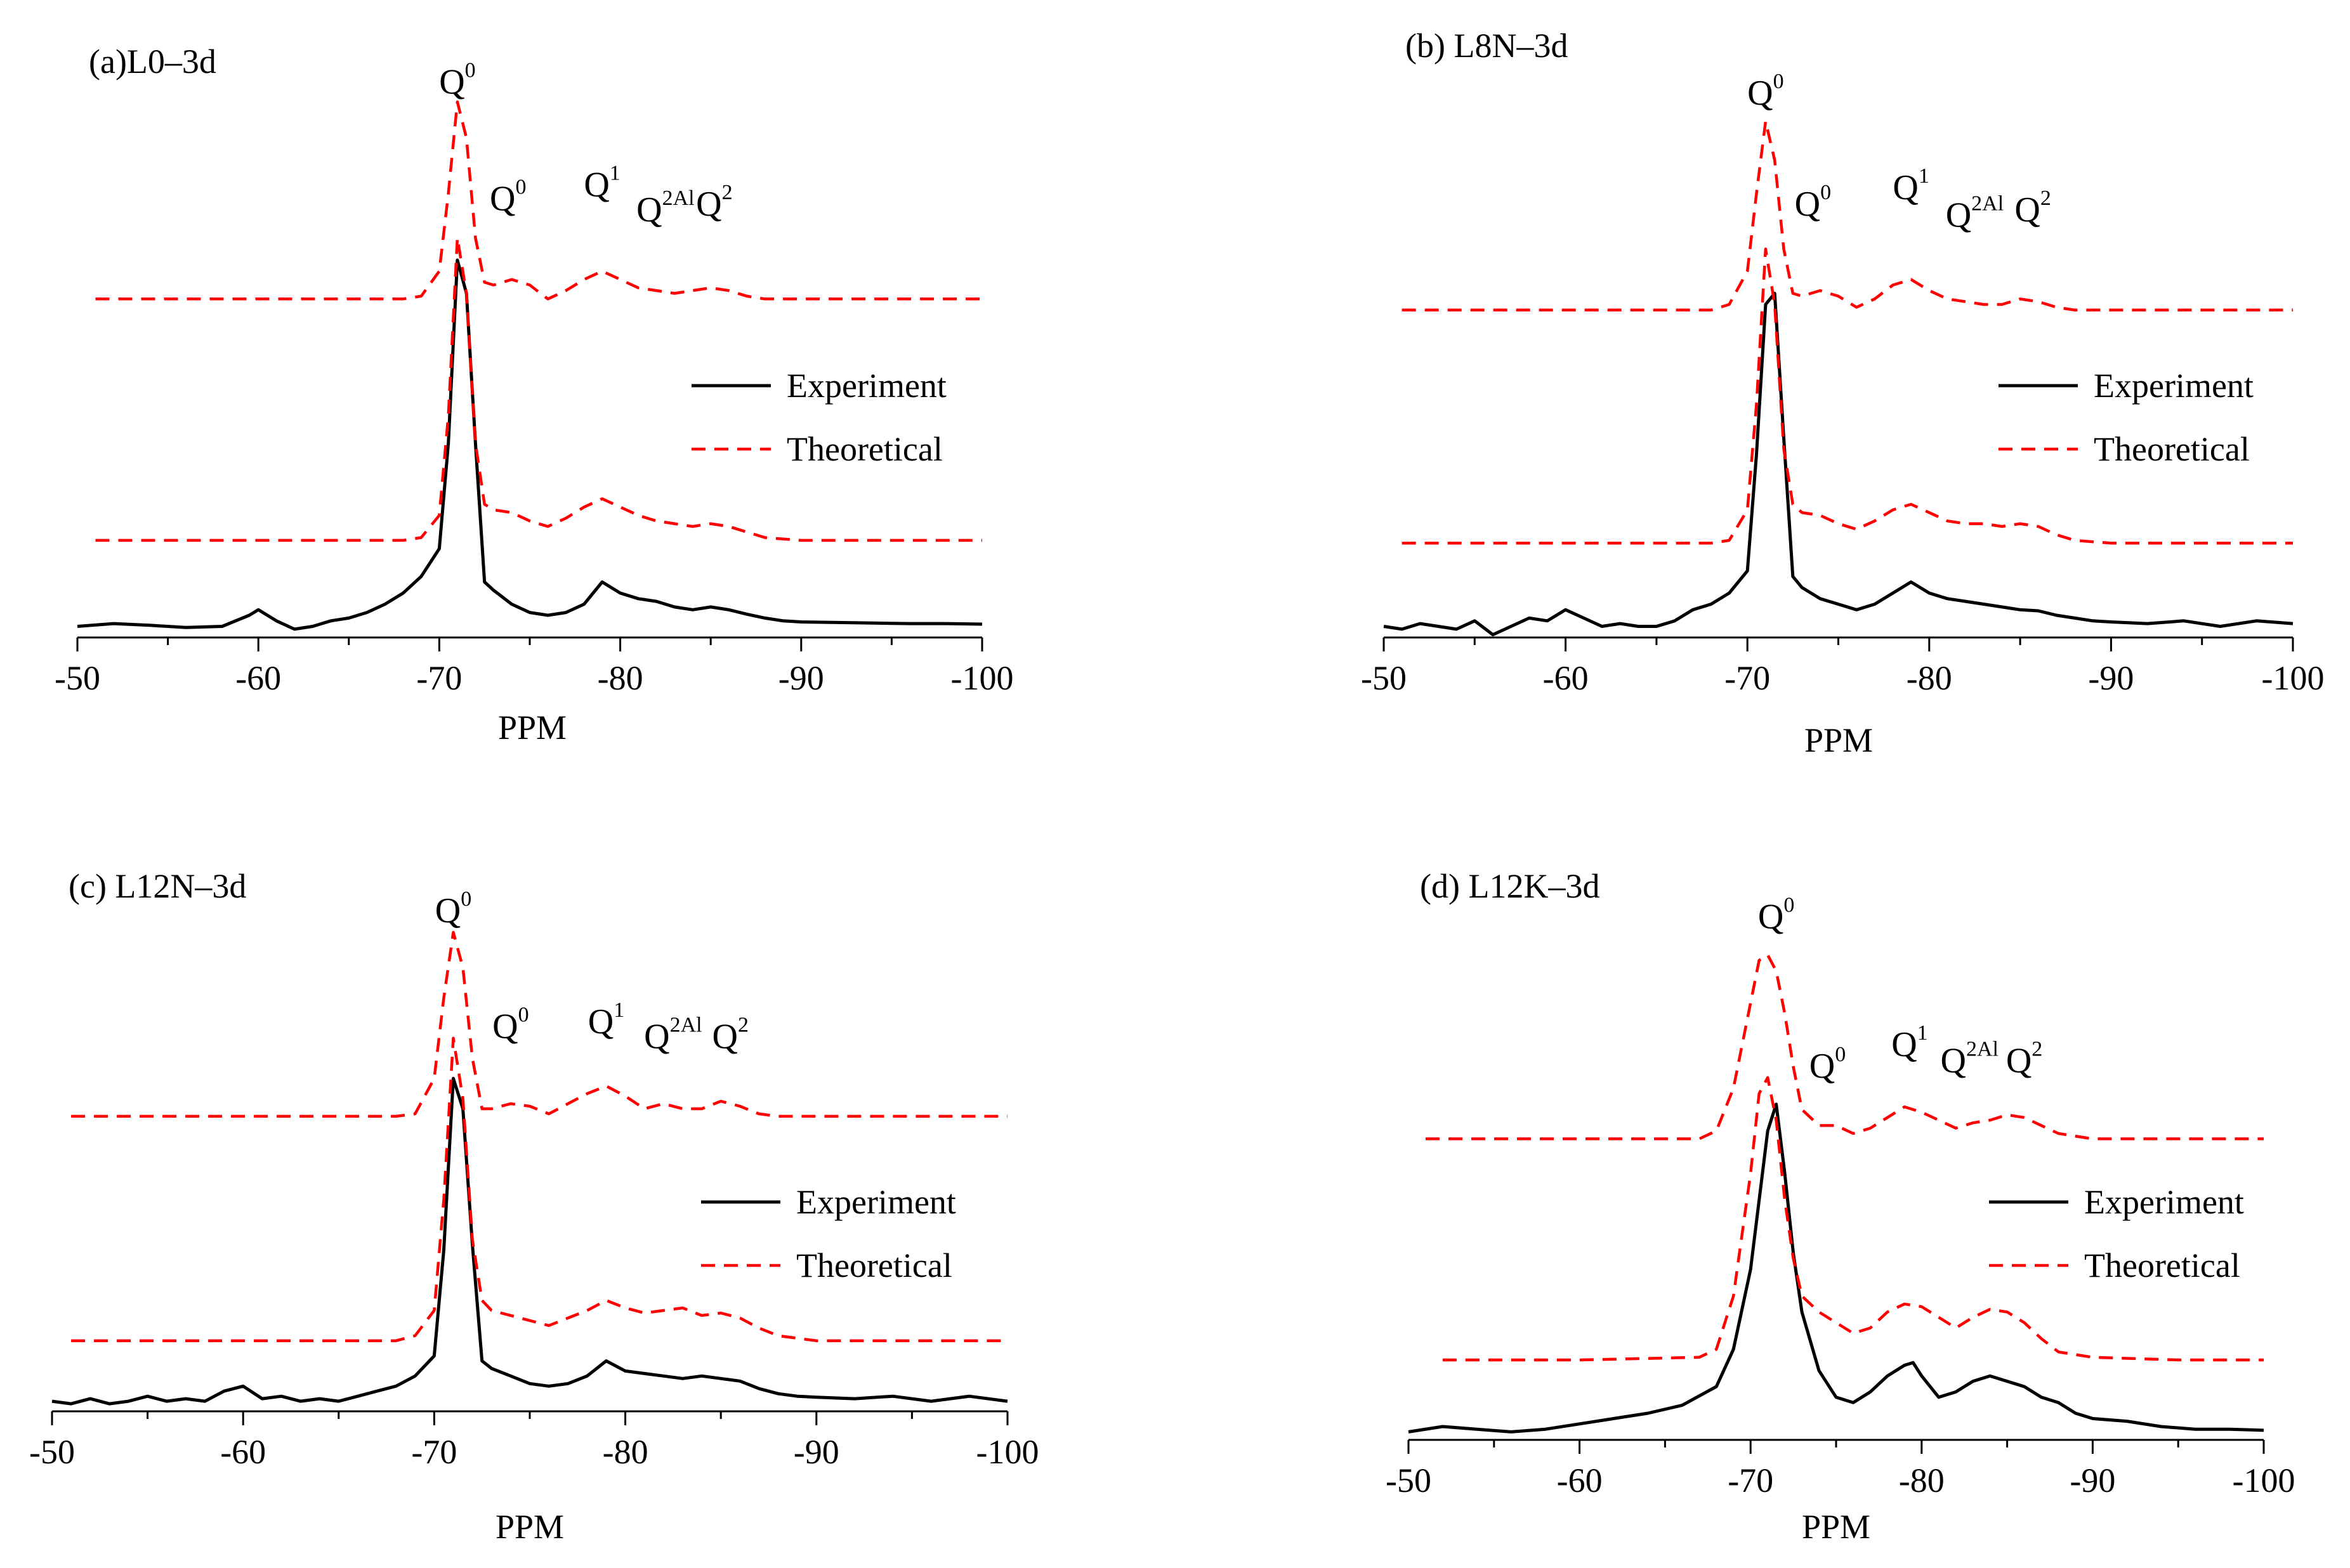 The image size is (2350, 1568). I want to click on panel-title: (c) L12N–3d, so click(157, 886).